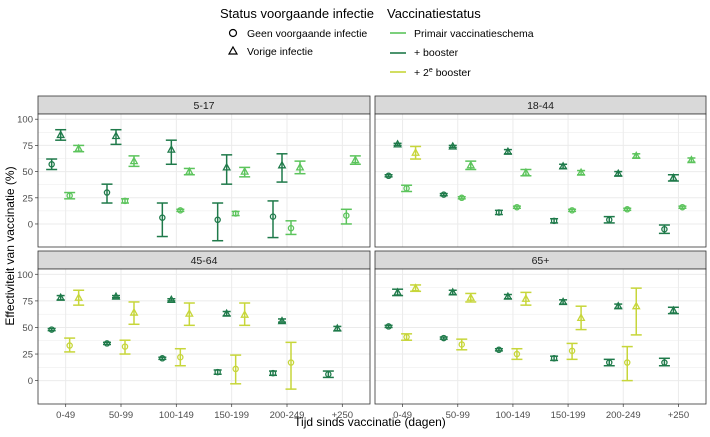 The height and width of the screenshot is (437, 710). Describe the element at coordinates (233, 50) in the screenshot. I see `legend-triangle-icon` at that location.